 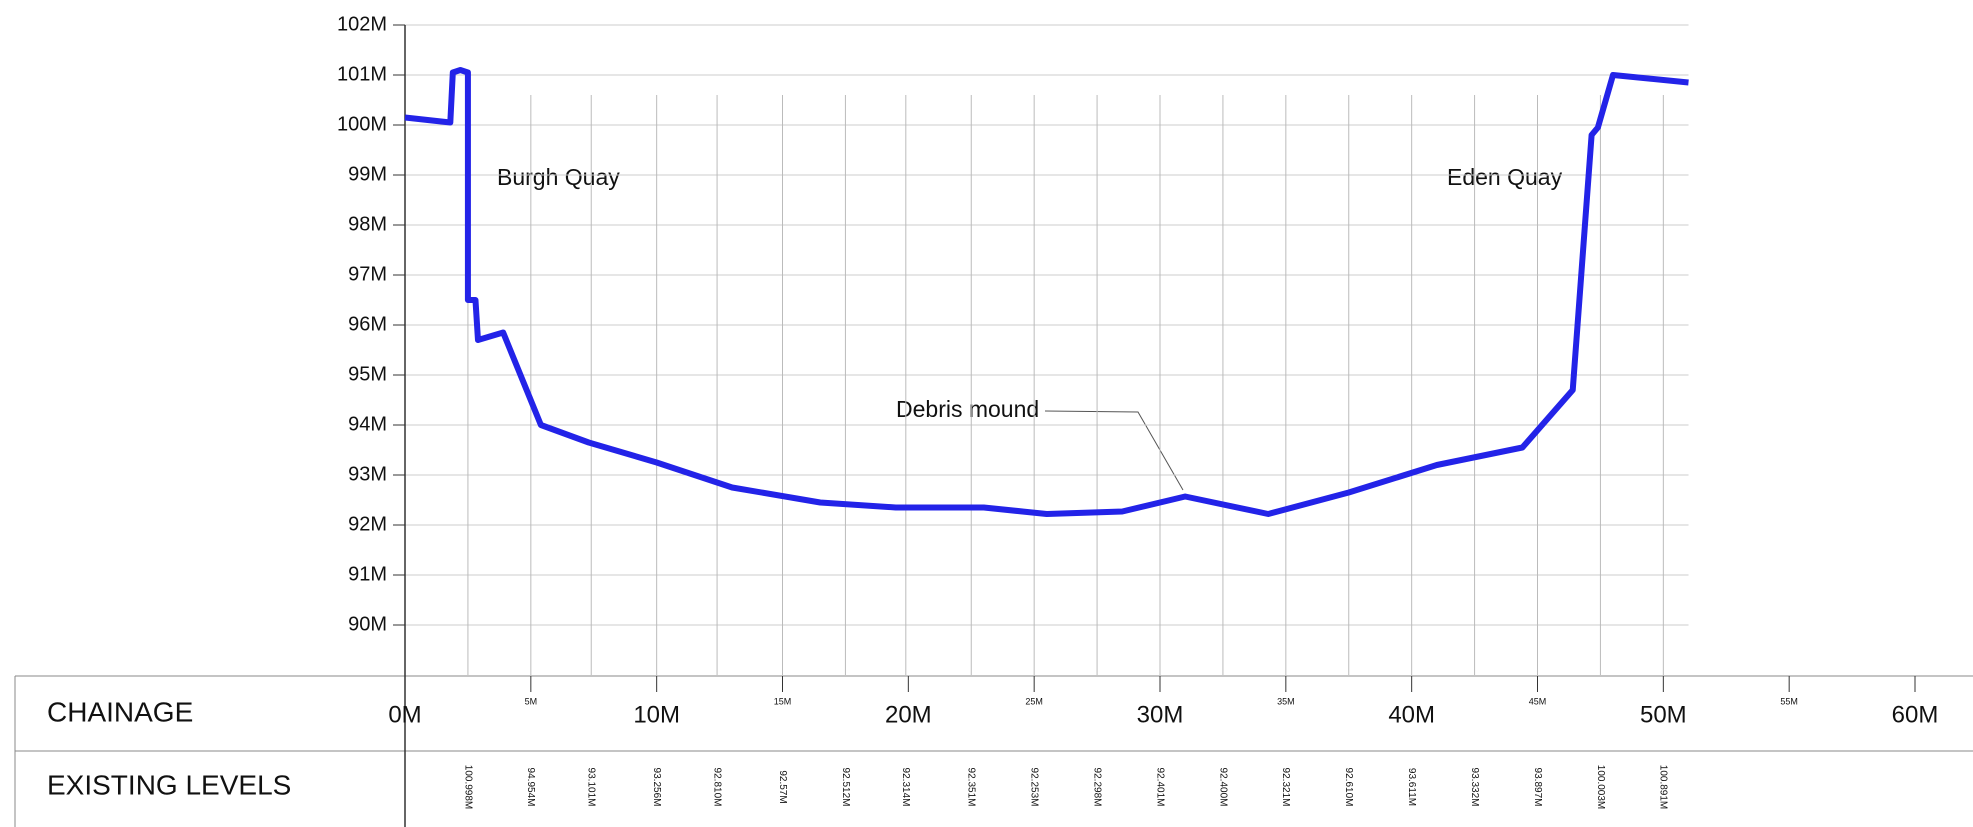 What do you see at coordinates (169, 784) in the screenshot?
I see `row-label: EXISTING LEVELS` at bounding box center [169, 784].